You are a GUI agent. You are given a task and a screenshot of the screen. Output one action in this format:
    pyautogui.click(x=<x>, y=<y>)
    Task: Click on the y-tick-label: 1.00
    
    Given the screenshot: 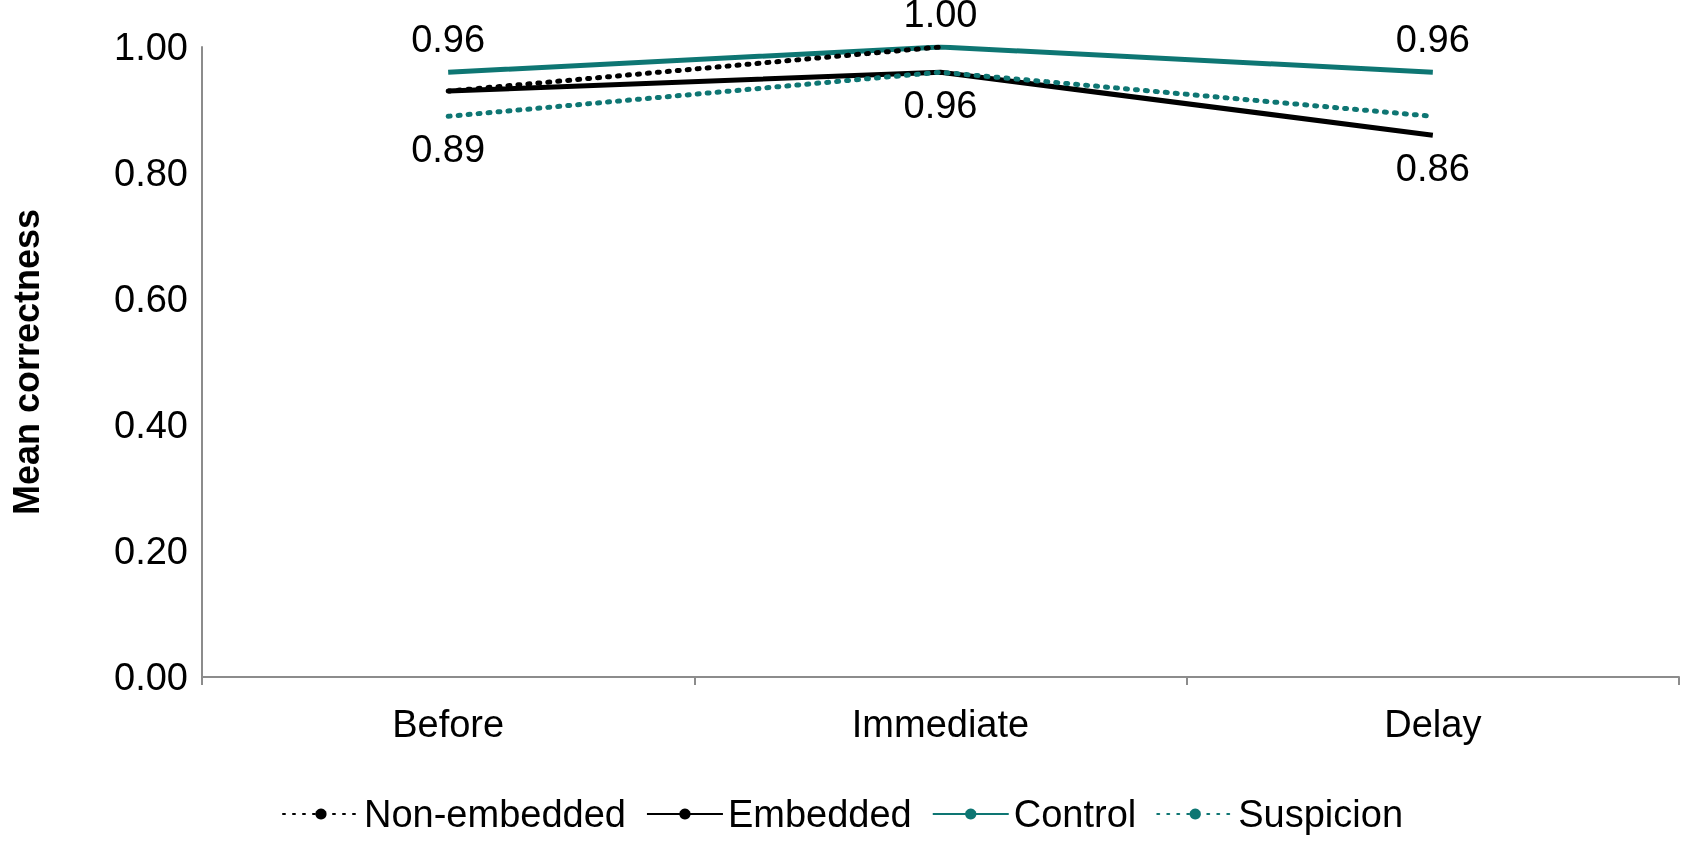 What is the action you would take?
    pyautogui.click(x=151, y=47)
    